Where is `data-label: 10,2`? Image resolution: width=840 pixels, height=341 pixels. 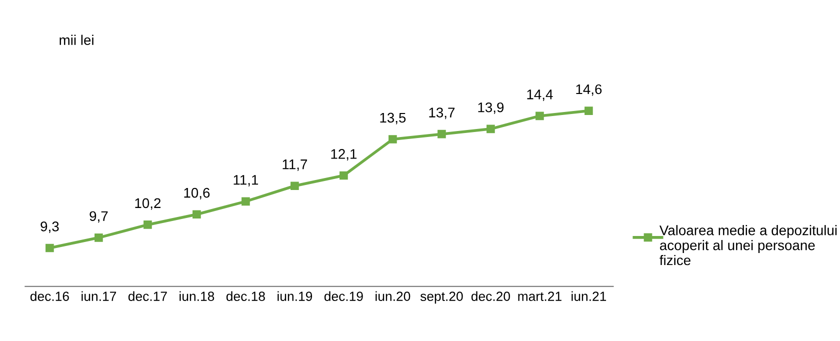 data-label: 10,2 is located at coordinates (148, 204).